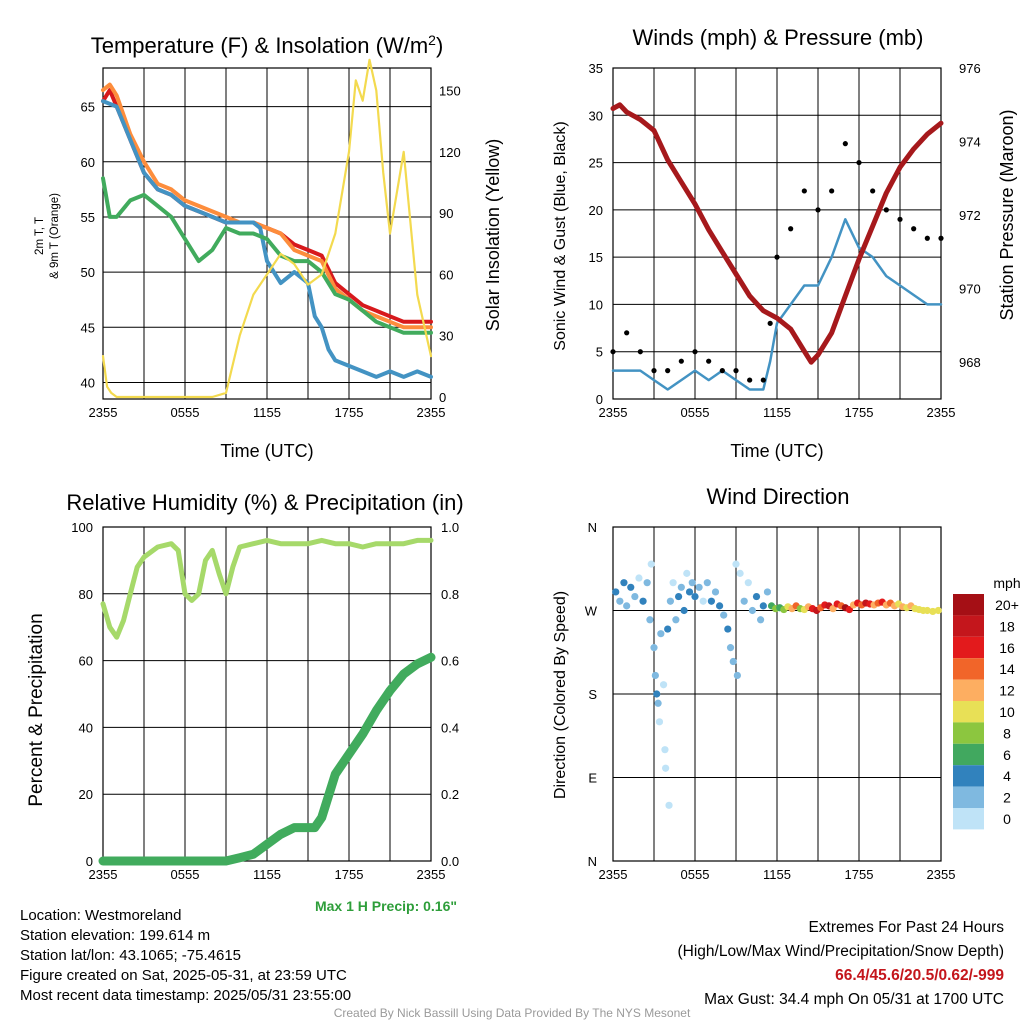  What do you see at coordinates (591, 611) in the screenshot?
I see `y-tick-label: W` at bounding box center [591, 611].